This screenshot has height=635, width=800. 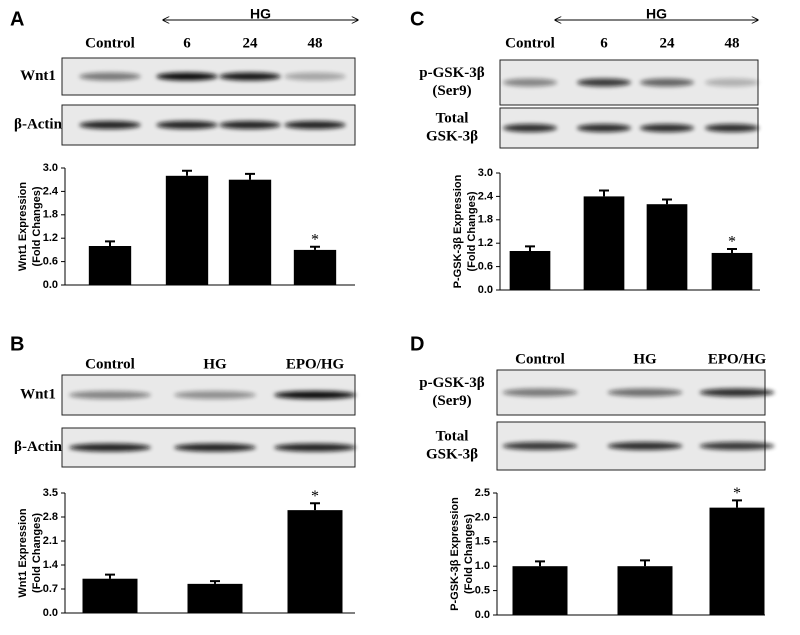 I want to click on group-label: HG, so click(x=656, y=14).